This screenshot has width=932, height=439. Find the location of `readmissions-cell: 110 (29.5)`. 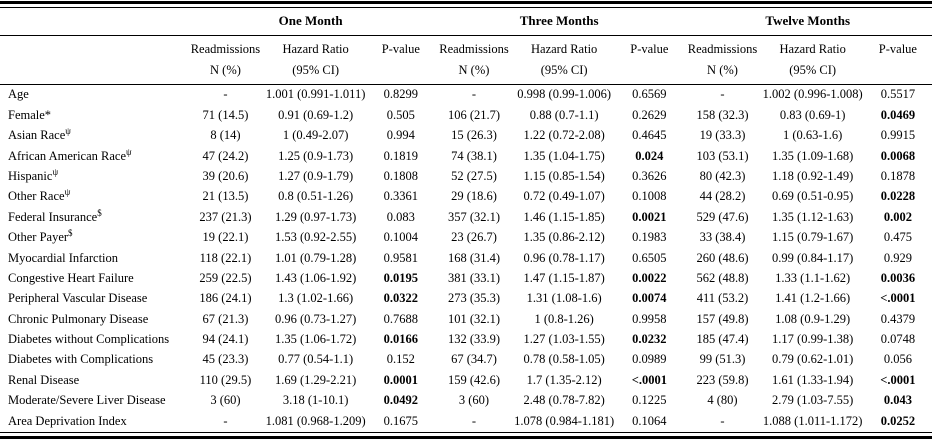

readmissions-cell: 110 (29.5) is located at coordinates (225, 379).